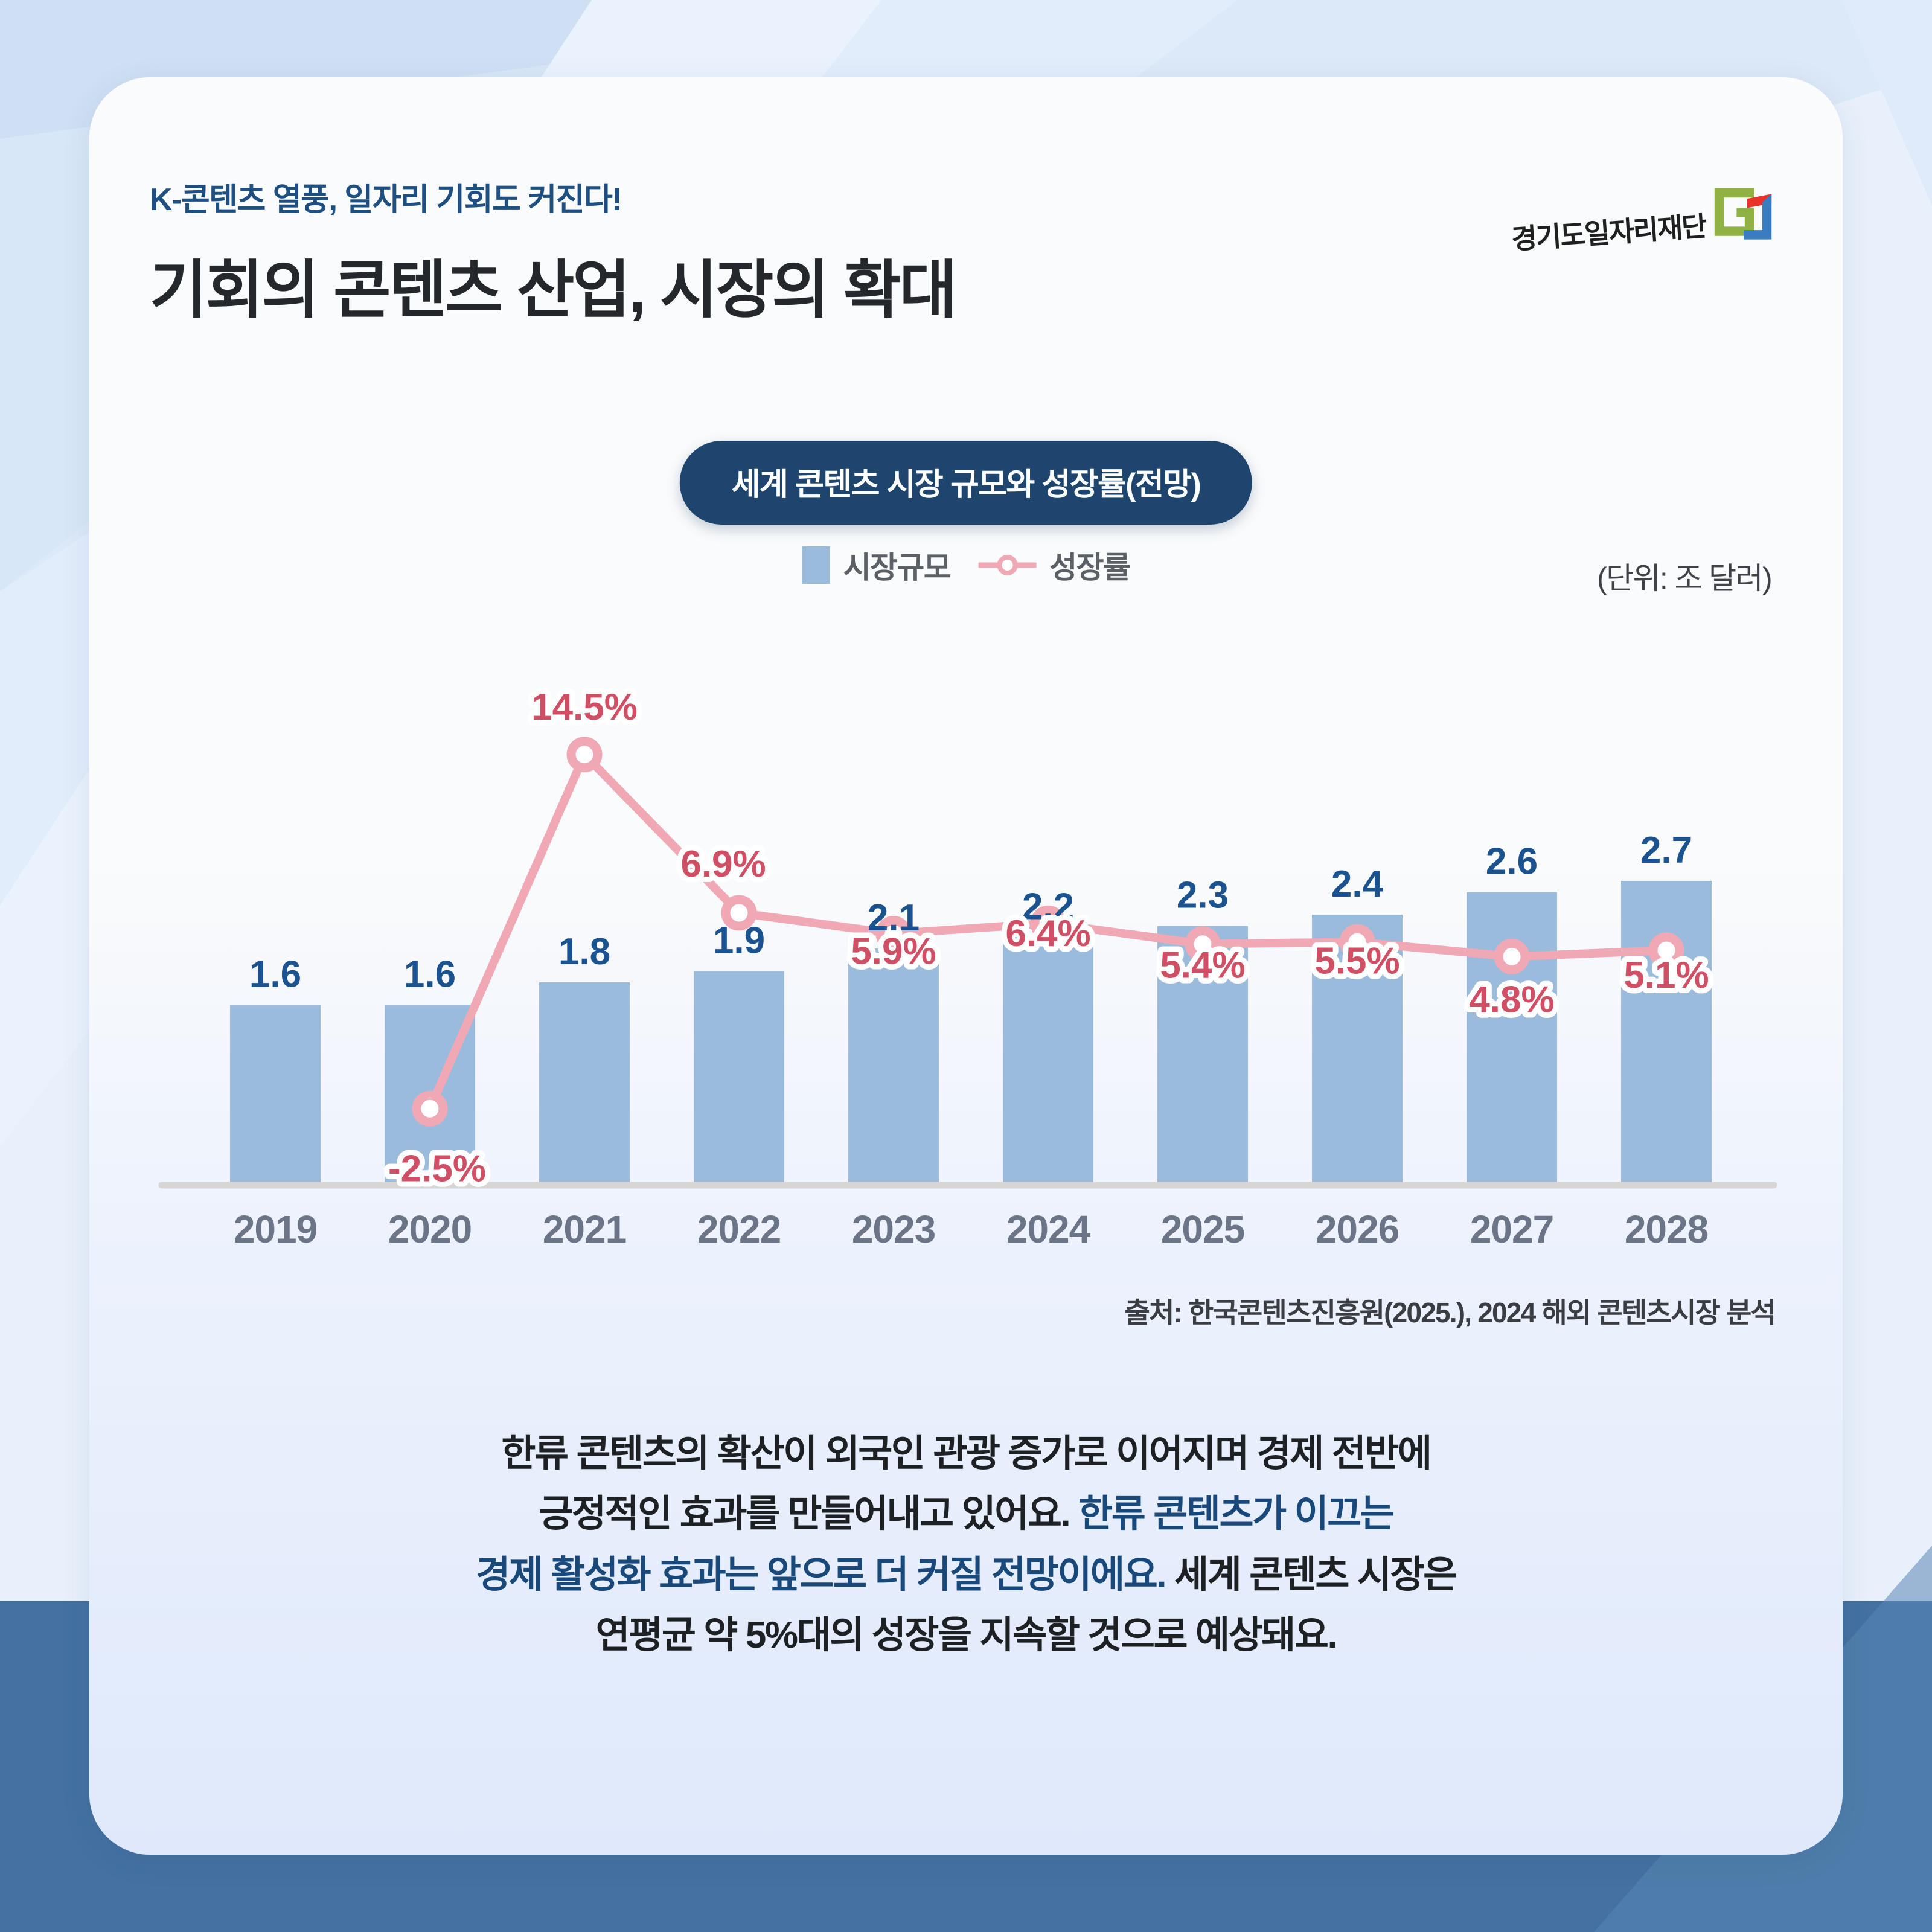 The image size is (1932, 1932). What do you see at coordinates (1512, 862) in the screenshot?
I see `bar-value-label: 2.6` at bounding box center [1512, 862].